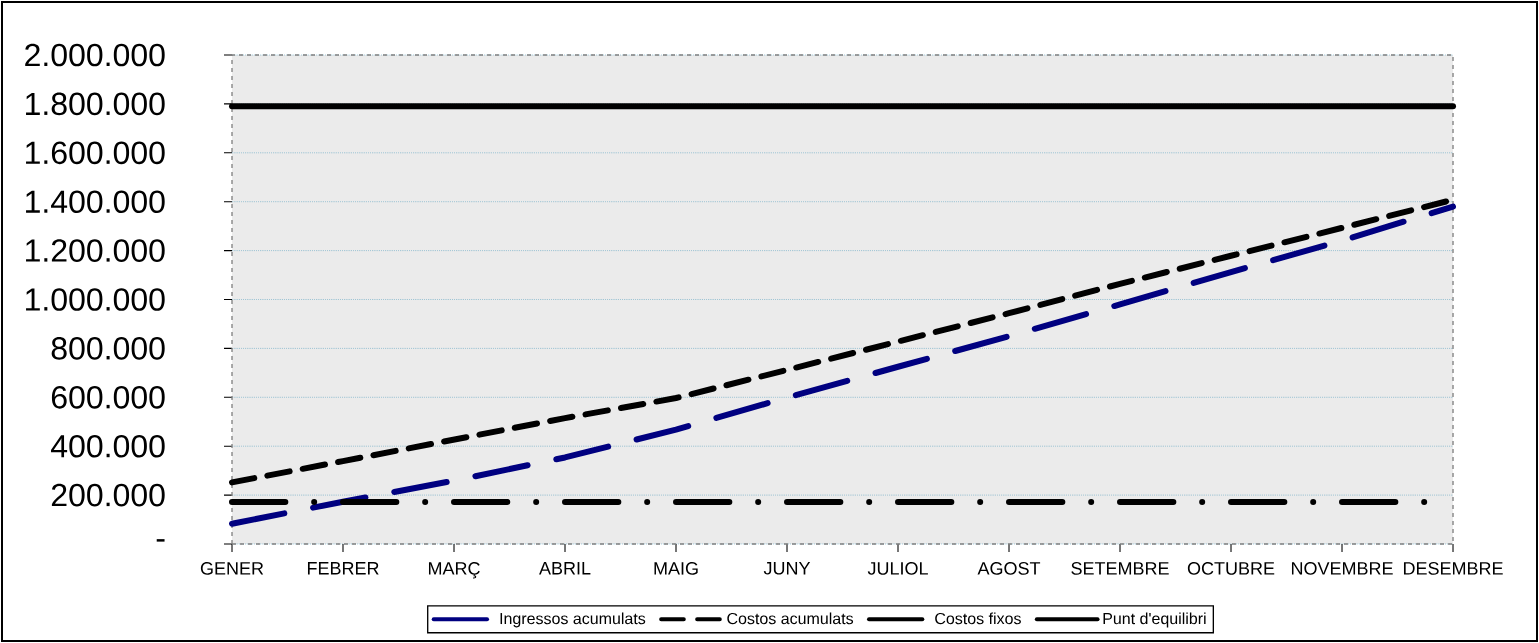 The width and height of the screenshot is (1539, 643). Describe the element at coordinates (1154, 620) in the screenshot. I see `legend-label: Punt d'equilibri` at that location.